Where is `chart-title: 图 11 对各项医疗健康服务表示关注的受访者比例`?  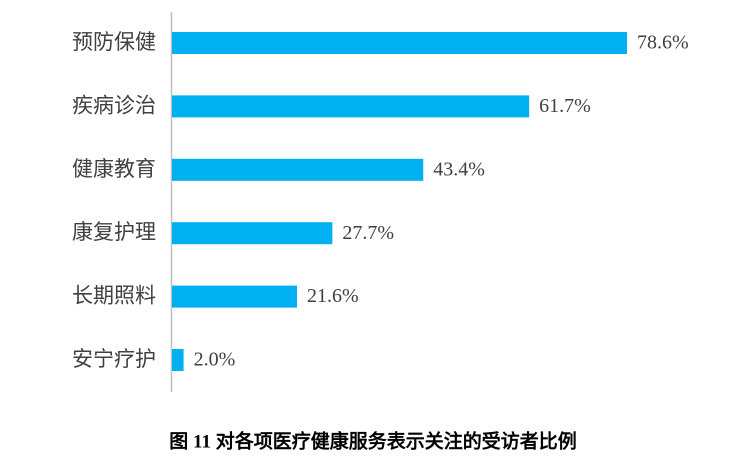
chart-title: 图 11 对各项医疗健康服务表示关注的受访者比例 is located at coordinates (372, 440).